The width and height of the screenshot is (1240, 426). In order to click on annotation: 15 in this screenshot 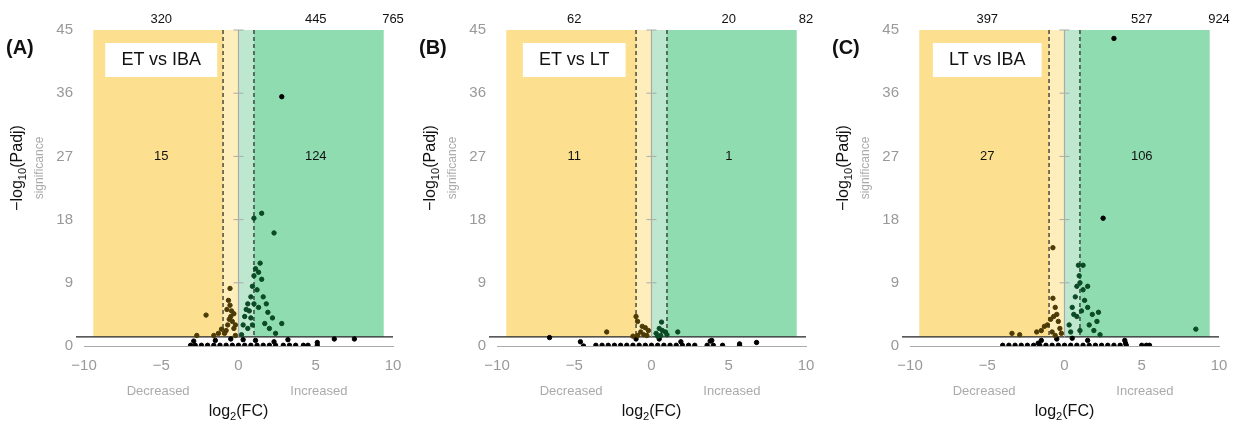, I will do `click(161, 155)`.